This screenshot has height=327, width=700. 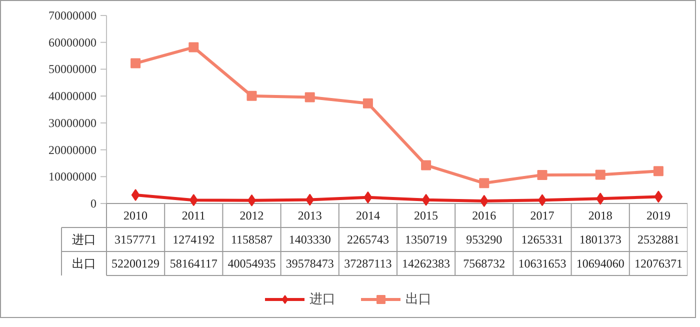 I want to click on text: 出口, so click(x=84, y=263).